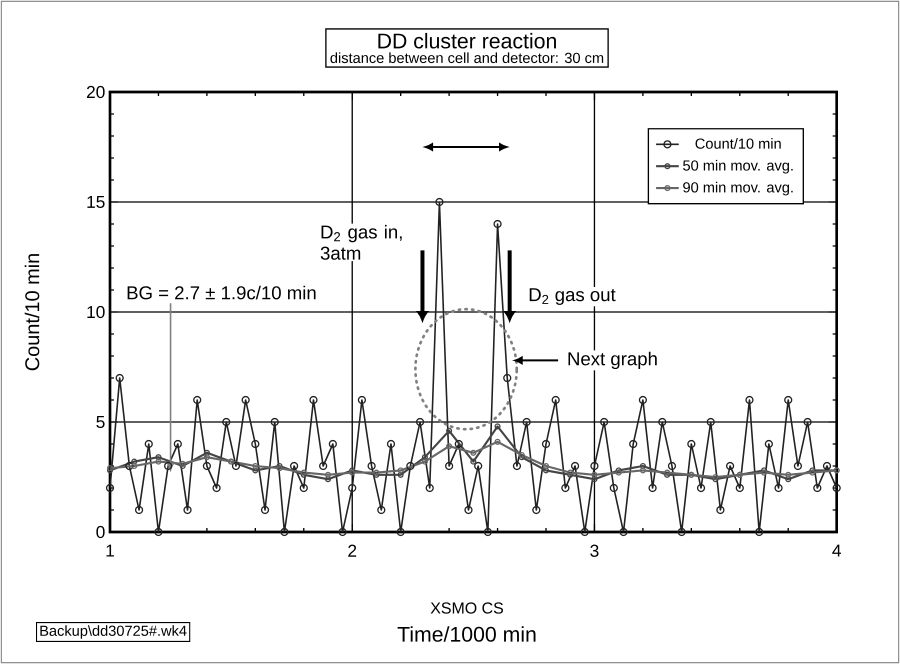 The height and width of the screenshot is (664, 900). Describe the element at coordinates (222, 293) in the screenshot. I see `annotation: BG = 2.7 ± 1.9c/10 min` at that location.